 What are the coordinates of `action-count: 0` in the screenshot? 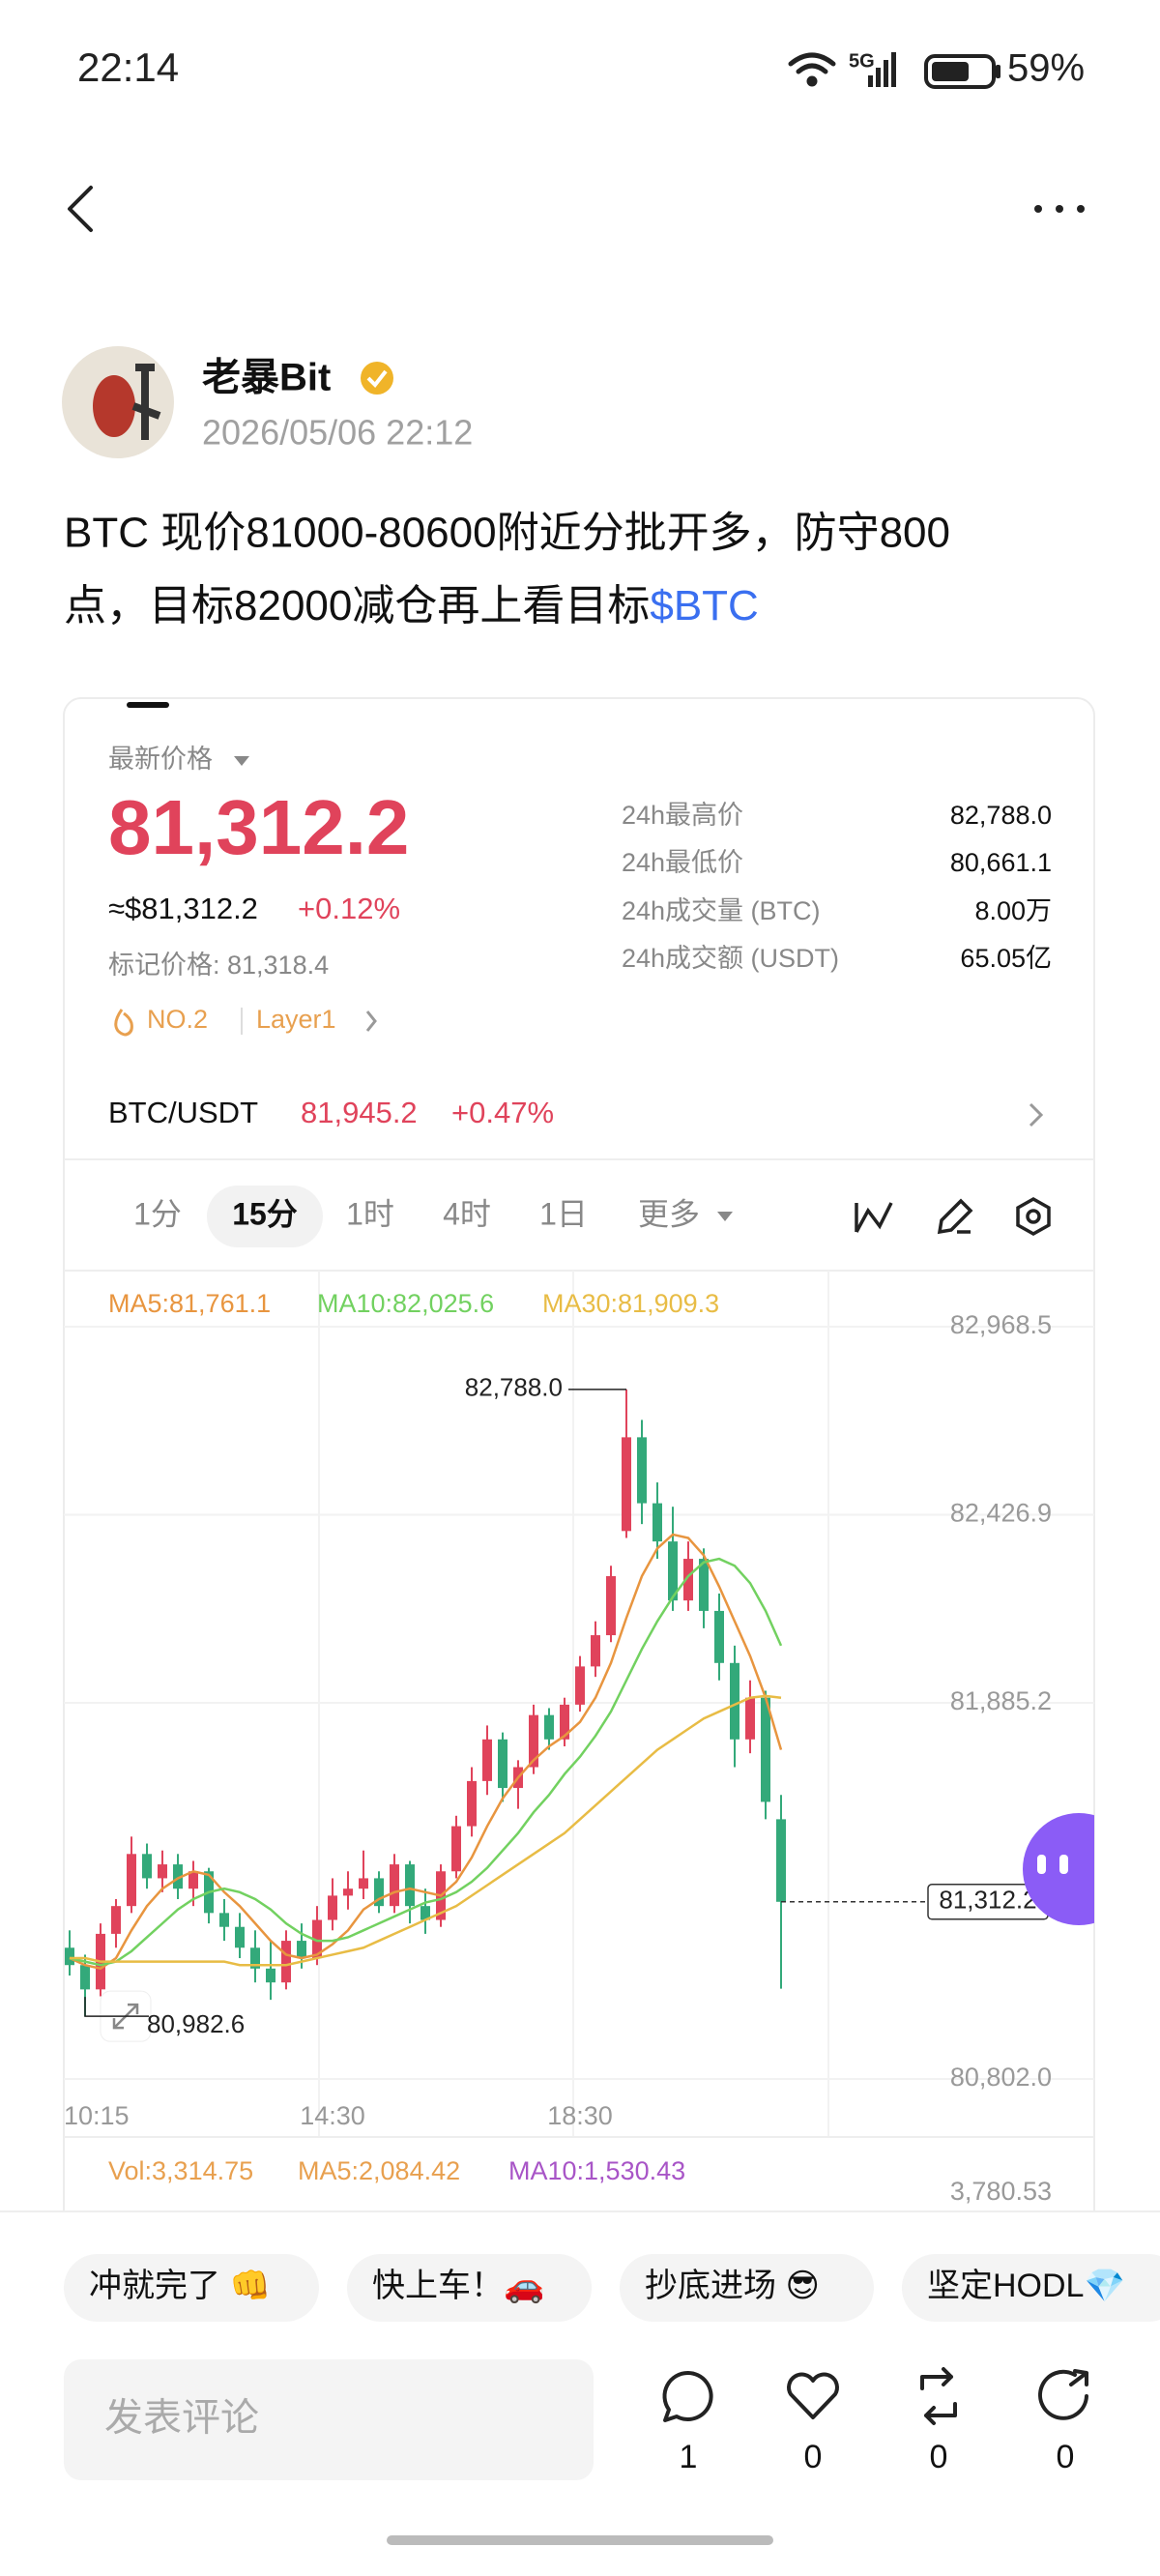 It's located at (813, 2457).